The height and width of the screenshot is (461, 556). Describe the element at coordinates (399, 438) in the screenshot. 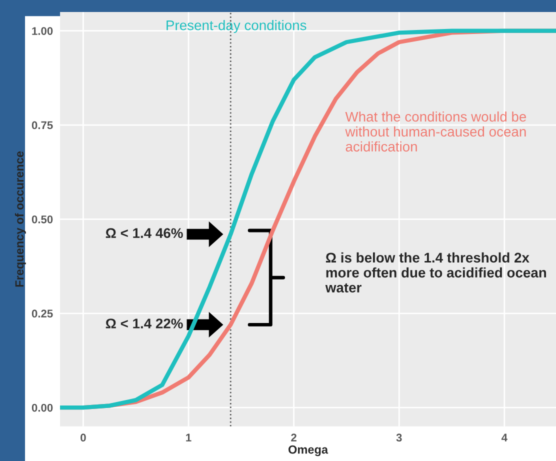

I see `x-tick-label: 3` at that location.